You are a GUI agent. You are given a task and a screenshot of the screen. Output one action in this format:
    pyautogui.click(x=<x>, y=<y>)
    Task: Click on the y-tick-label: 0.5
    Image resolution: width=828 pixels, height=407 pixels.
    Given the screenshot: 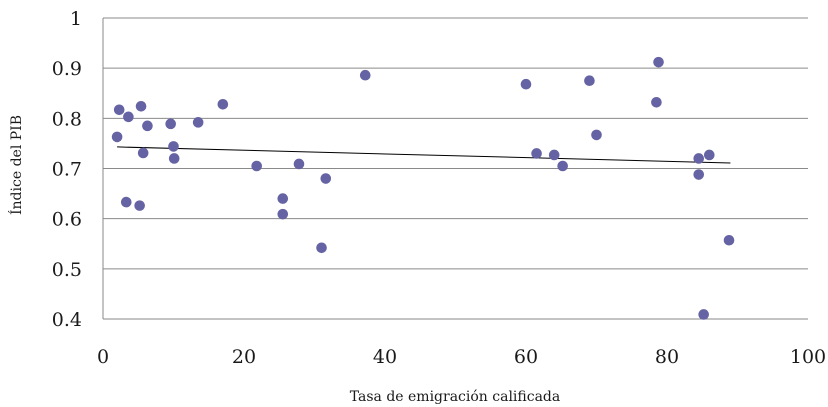 What is the action you would take?
    pyautogui.click(x=67, y=270)
    